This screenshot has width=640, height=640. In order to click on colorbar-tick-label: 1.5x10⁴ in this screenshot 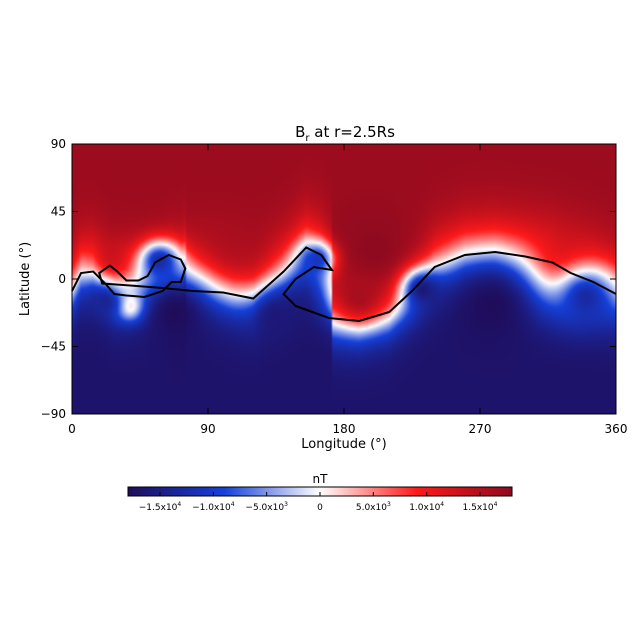, I will do `click(480, 507)`.